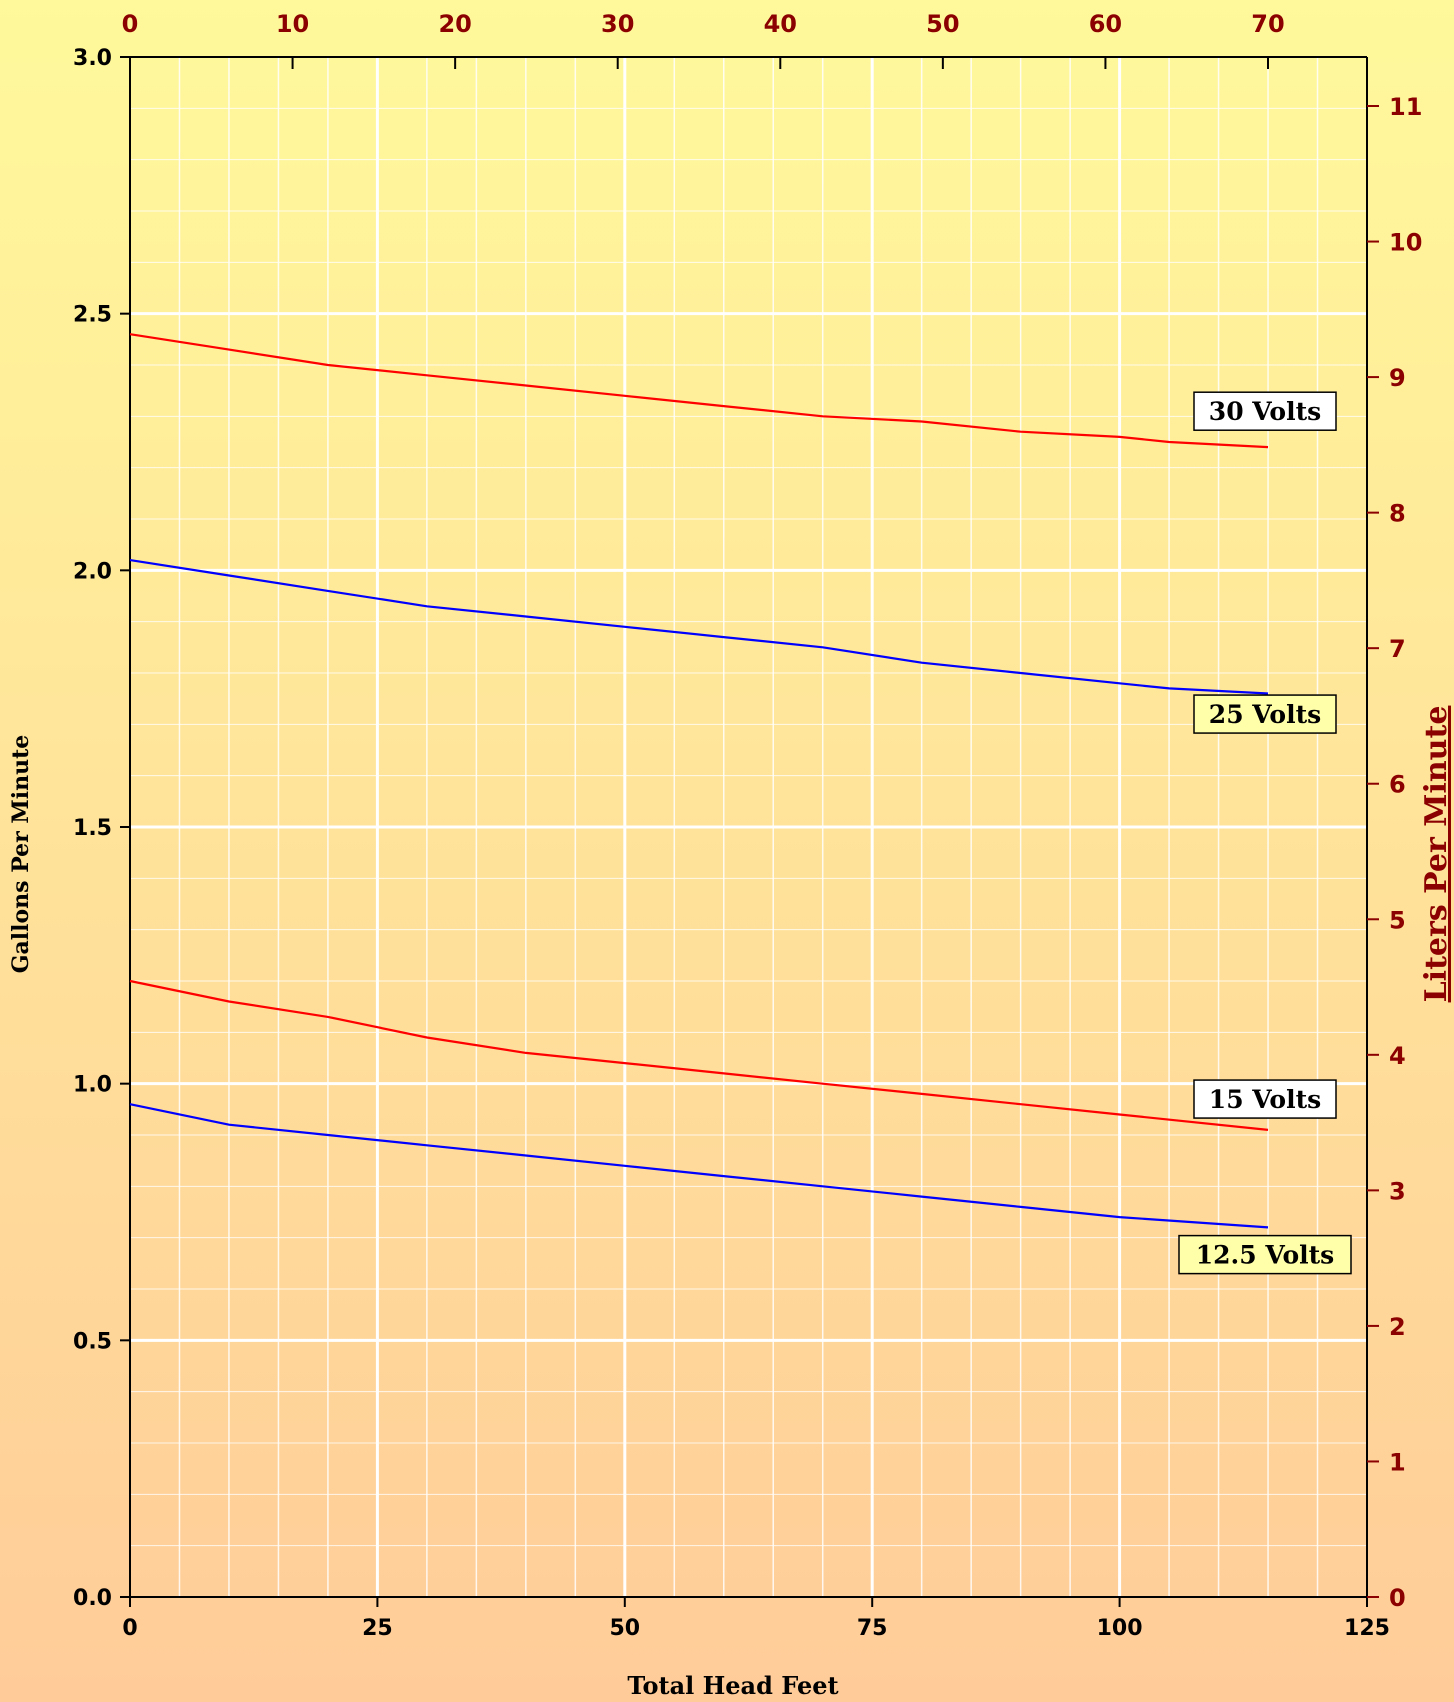 Image resolution: width=1454 pixels, height=1702 pixels. I want to click on series-labels: 30 Volts 25 Volts 15 Volts 12.5 Volts, so click(1265, 833).